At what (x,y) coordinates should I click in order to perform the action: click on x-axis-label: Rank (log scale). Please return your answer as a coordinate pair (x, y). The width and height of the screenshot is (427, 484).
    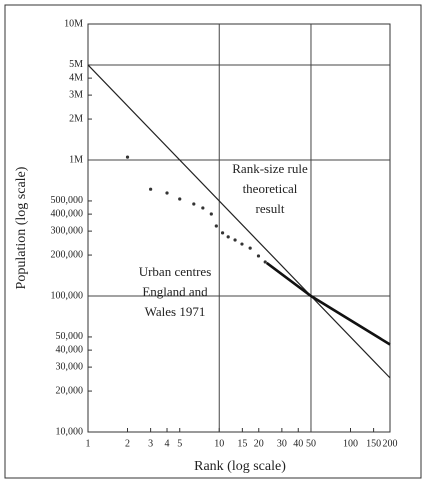
    Looking at the image, I should click on (240, 466).